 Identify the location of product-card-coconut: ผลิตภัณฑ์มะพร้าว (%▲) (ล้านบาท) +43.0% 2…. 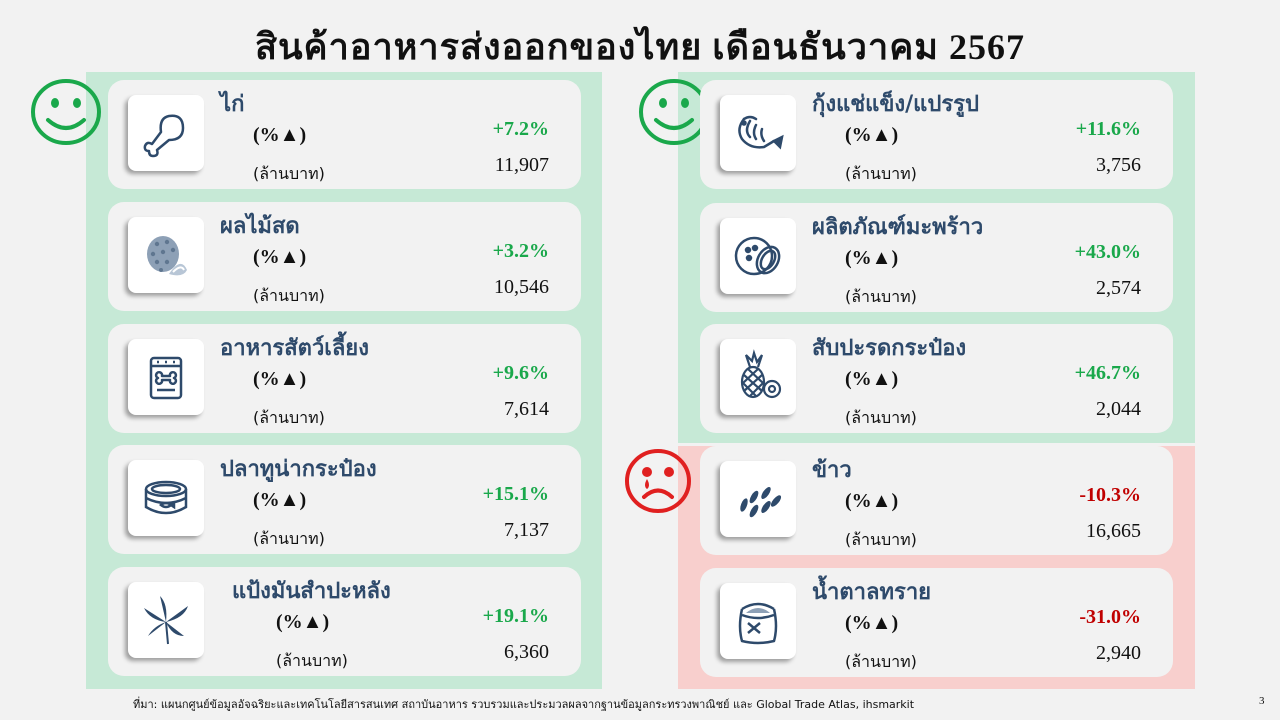
(936, 257).